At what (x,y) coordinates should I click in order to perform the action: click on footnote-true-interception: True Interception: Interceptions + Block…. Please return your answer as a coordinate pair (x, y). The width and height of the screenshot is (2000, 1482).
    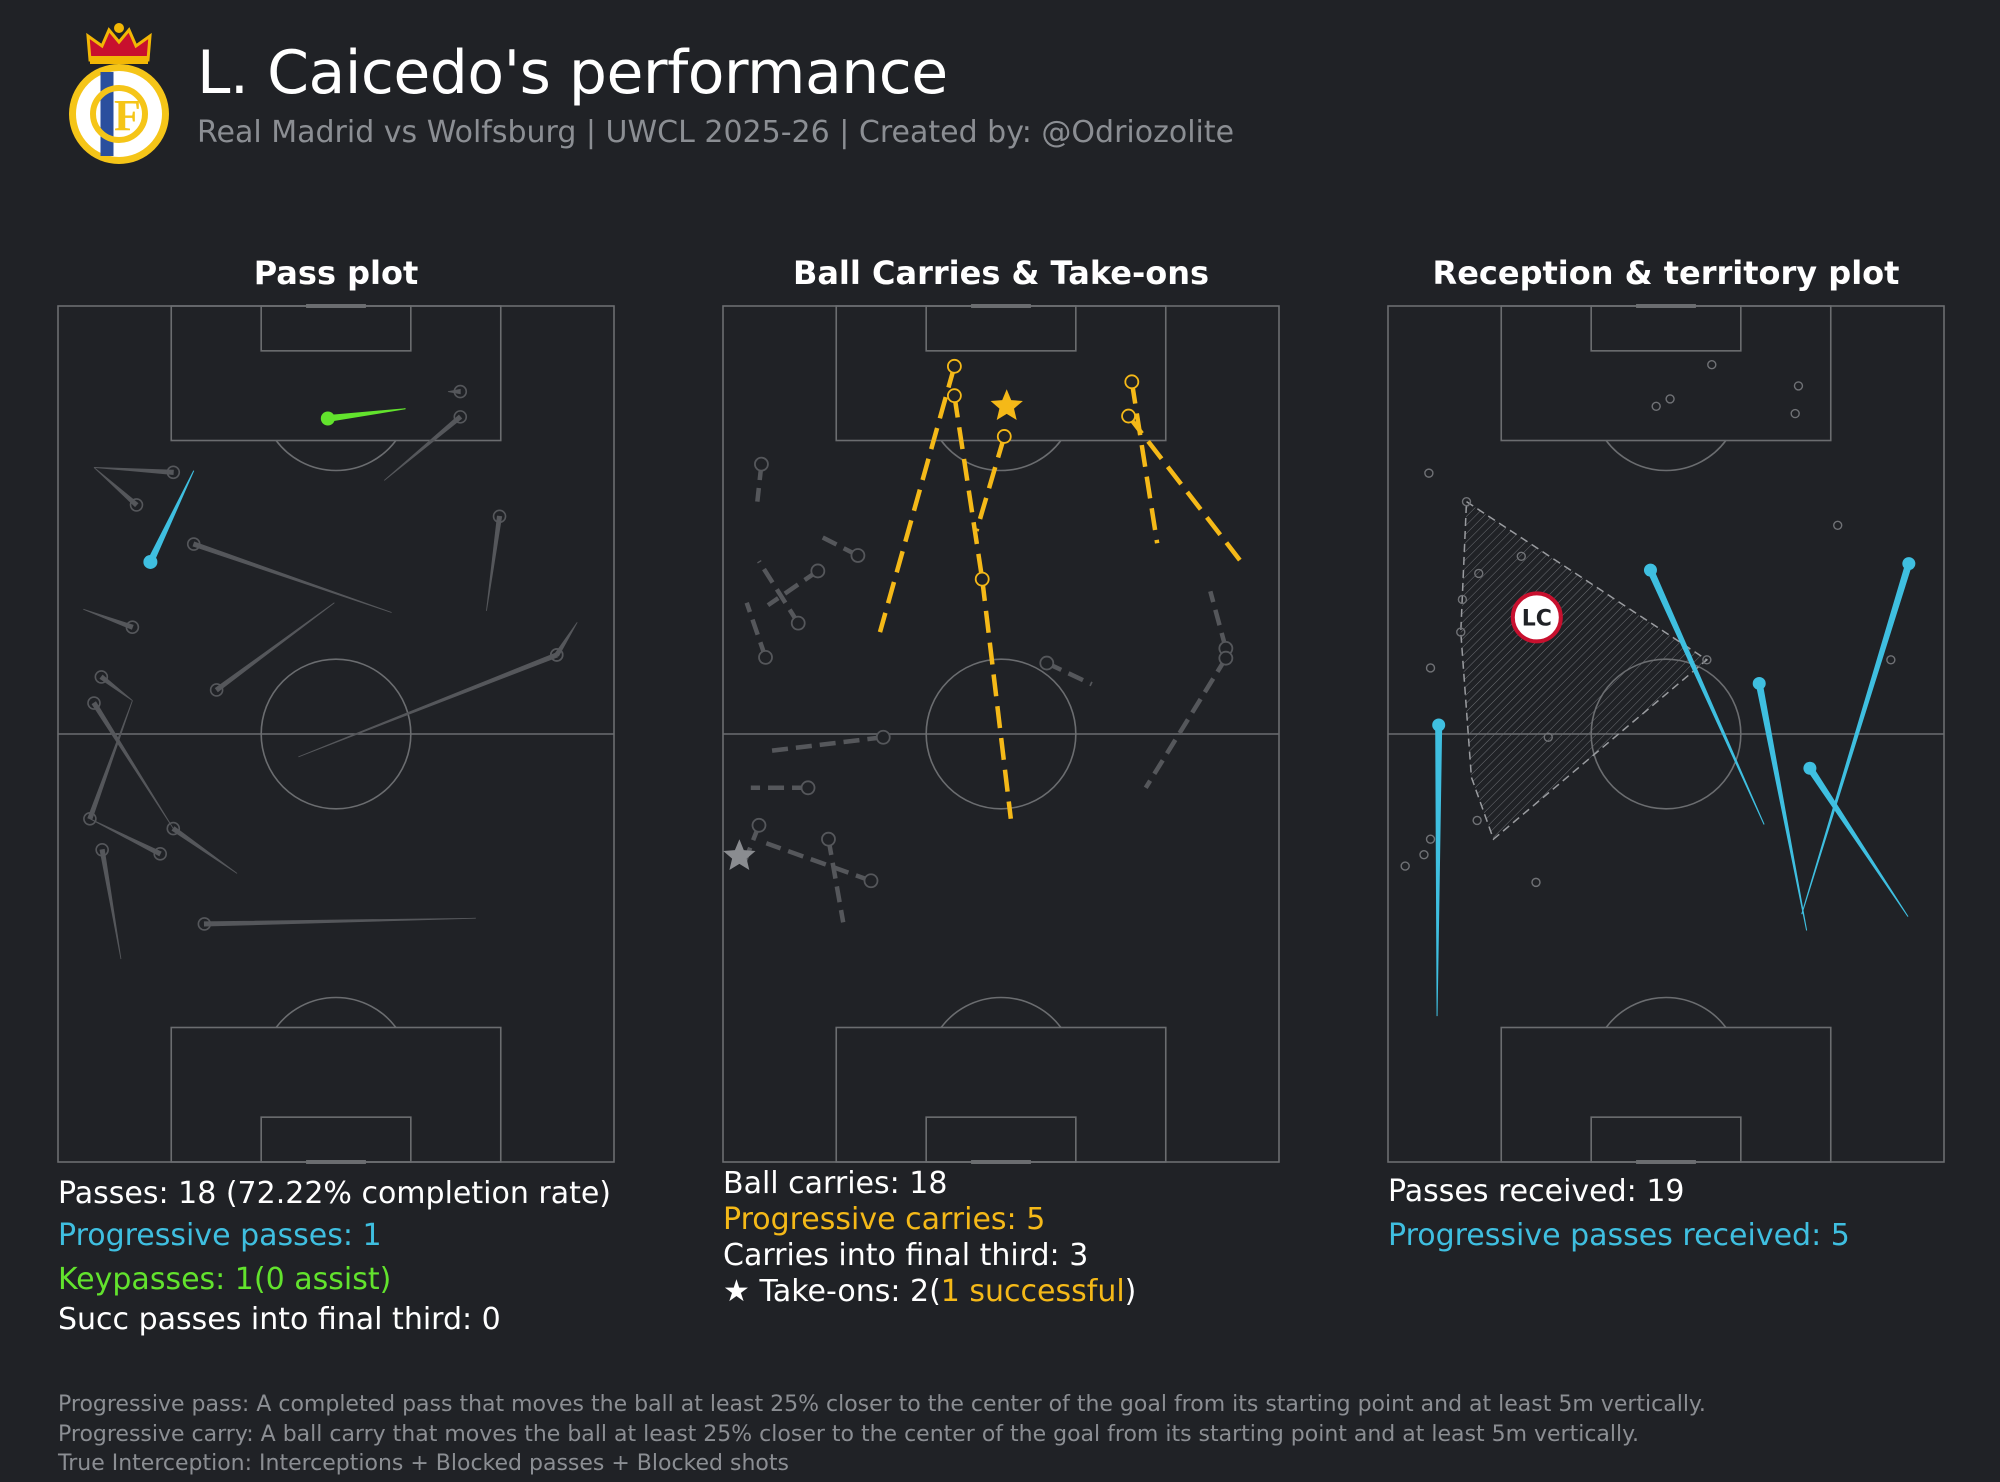
    Looking at the image, I should click on (423, 1463).